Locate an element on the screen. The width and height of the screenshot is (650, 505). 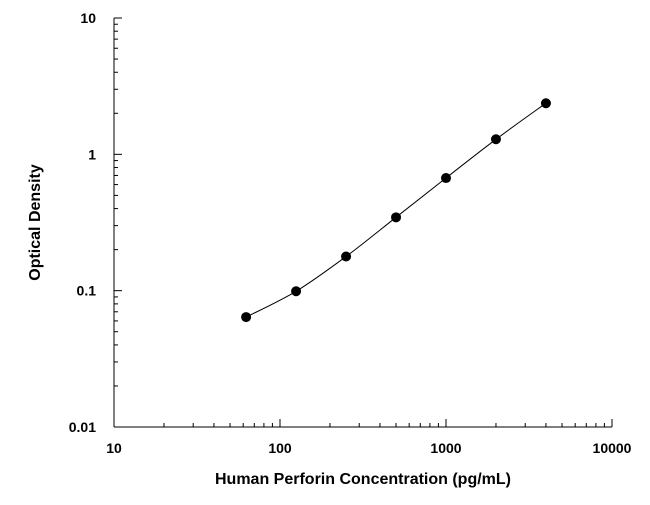
x-axis-major-ticks is located at coordinates (363, 423).